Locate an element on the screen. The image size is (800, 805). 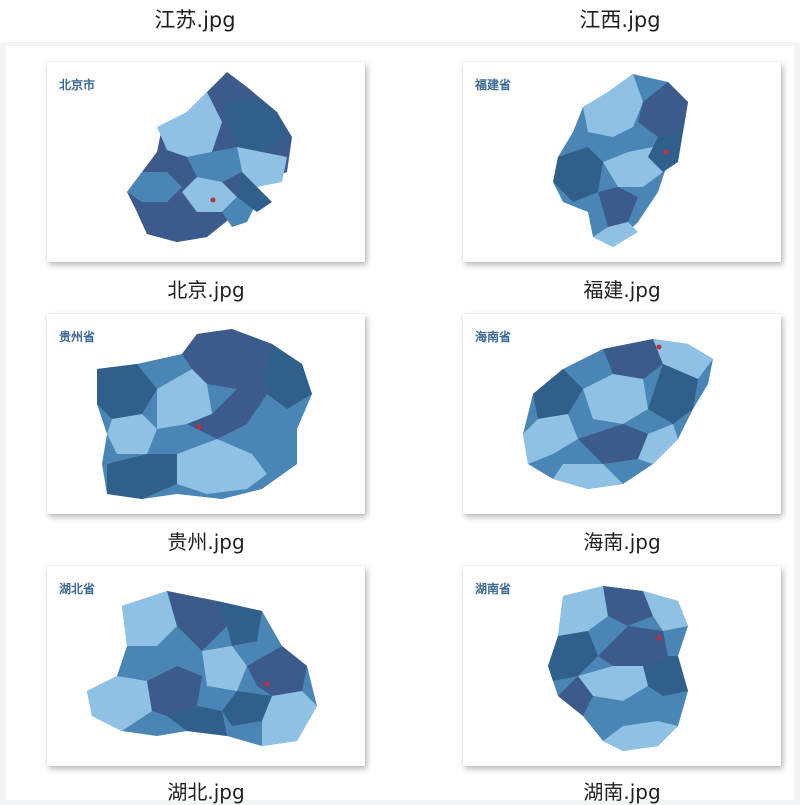
map-title: 福建省 is located at coordinates (493, 85).